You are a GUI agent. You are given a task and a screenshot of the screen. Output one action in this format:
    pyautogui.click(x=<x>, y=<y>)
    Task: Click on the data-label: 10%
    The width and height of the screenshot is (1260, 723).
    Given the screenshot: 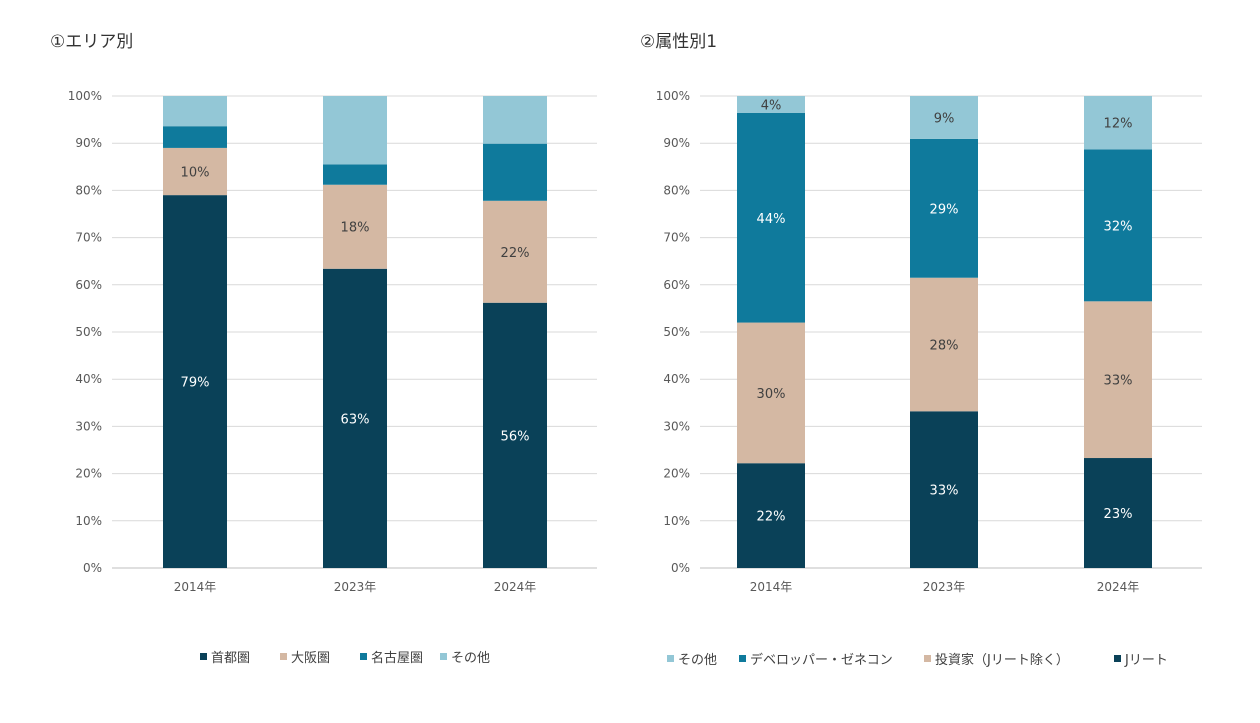 What is the action you would take?
    pyautogui.click(x=195, y=173)
    